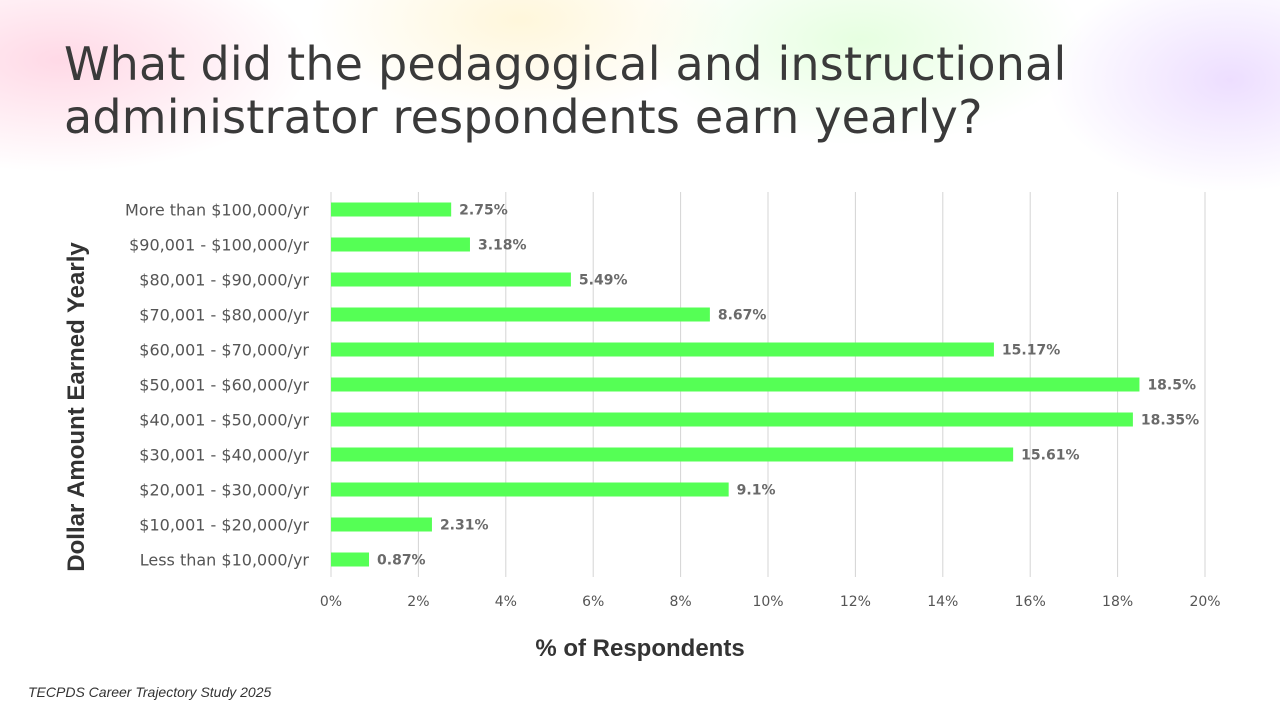 The image size is (1280, 720). I want to click on data-label: 8.67%, so click(742, 316).